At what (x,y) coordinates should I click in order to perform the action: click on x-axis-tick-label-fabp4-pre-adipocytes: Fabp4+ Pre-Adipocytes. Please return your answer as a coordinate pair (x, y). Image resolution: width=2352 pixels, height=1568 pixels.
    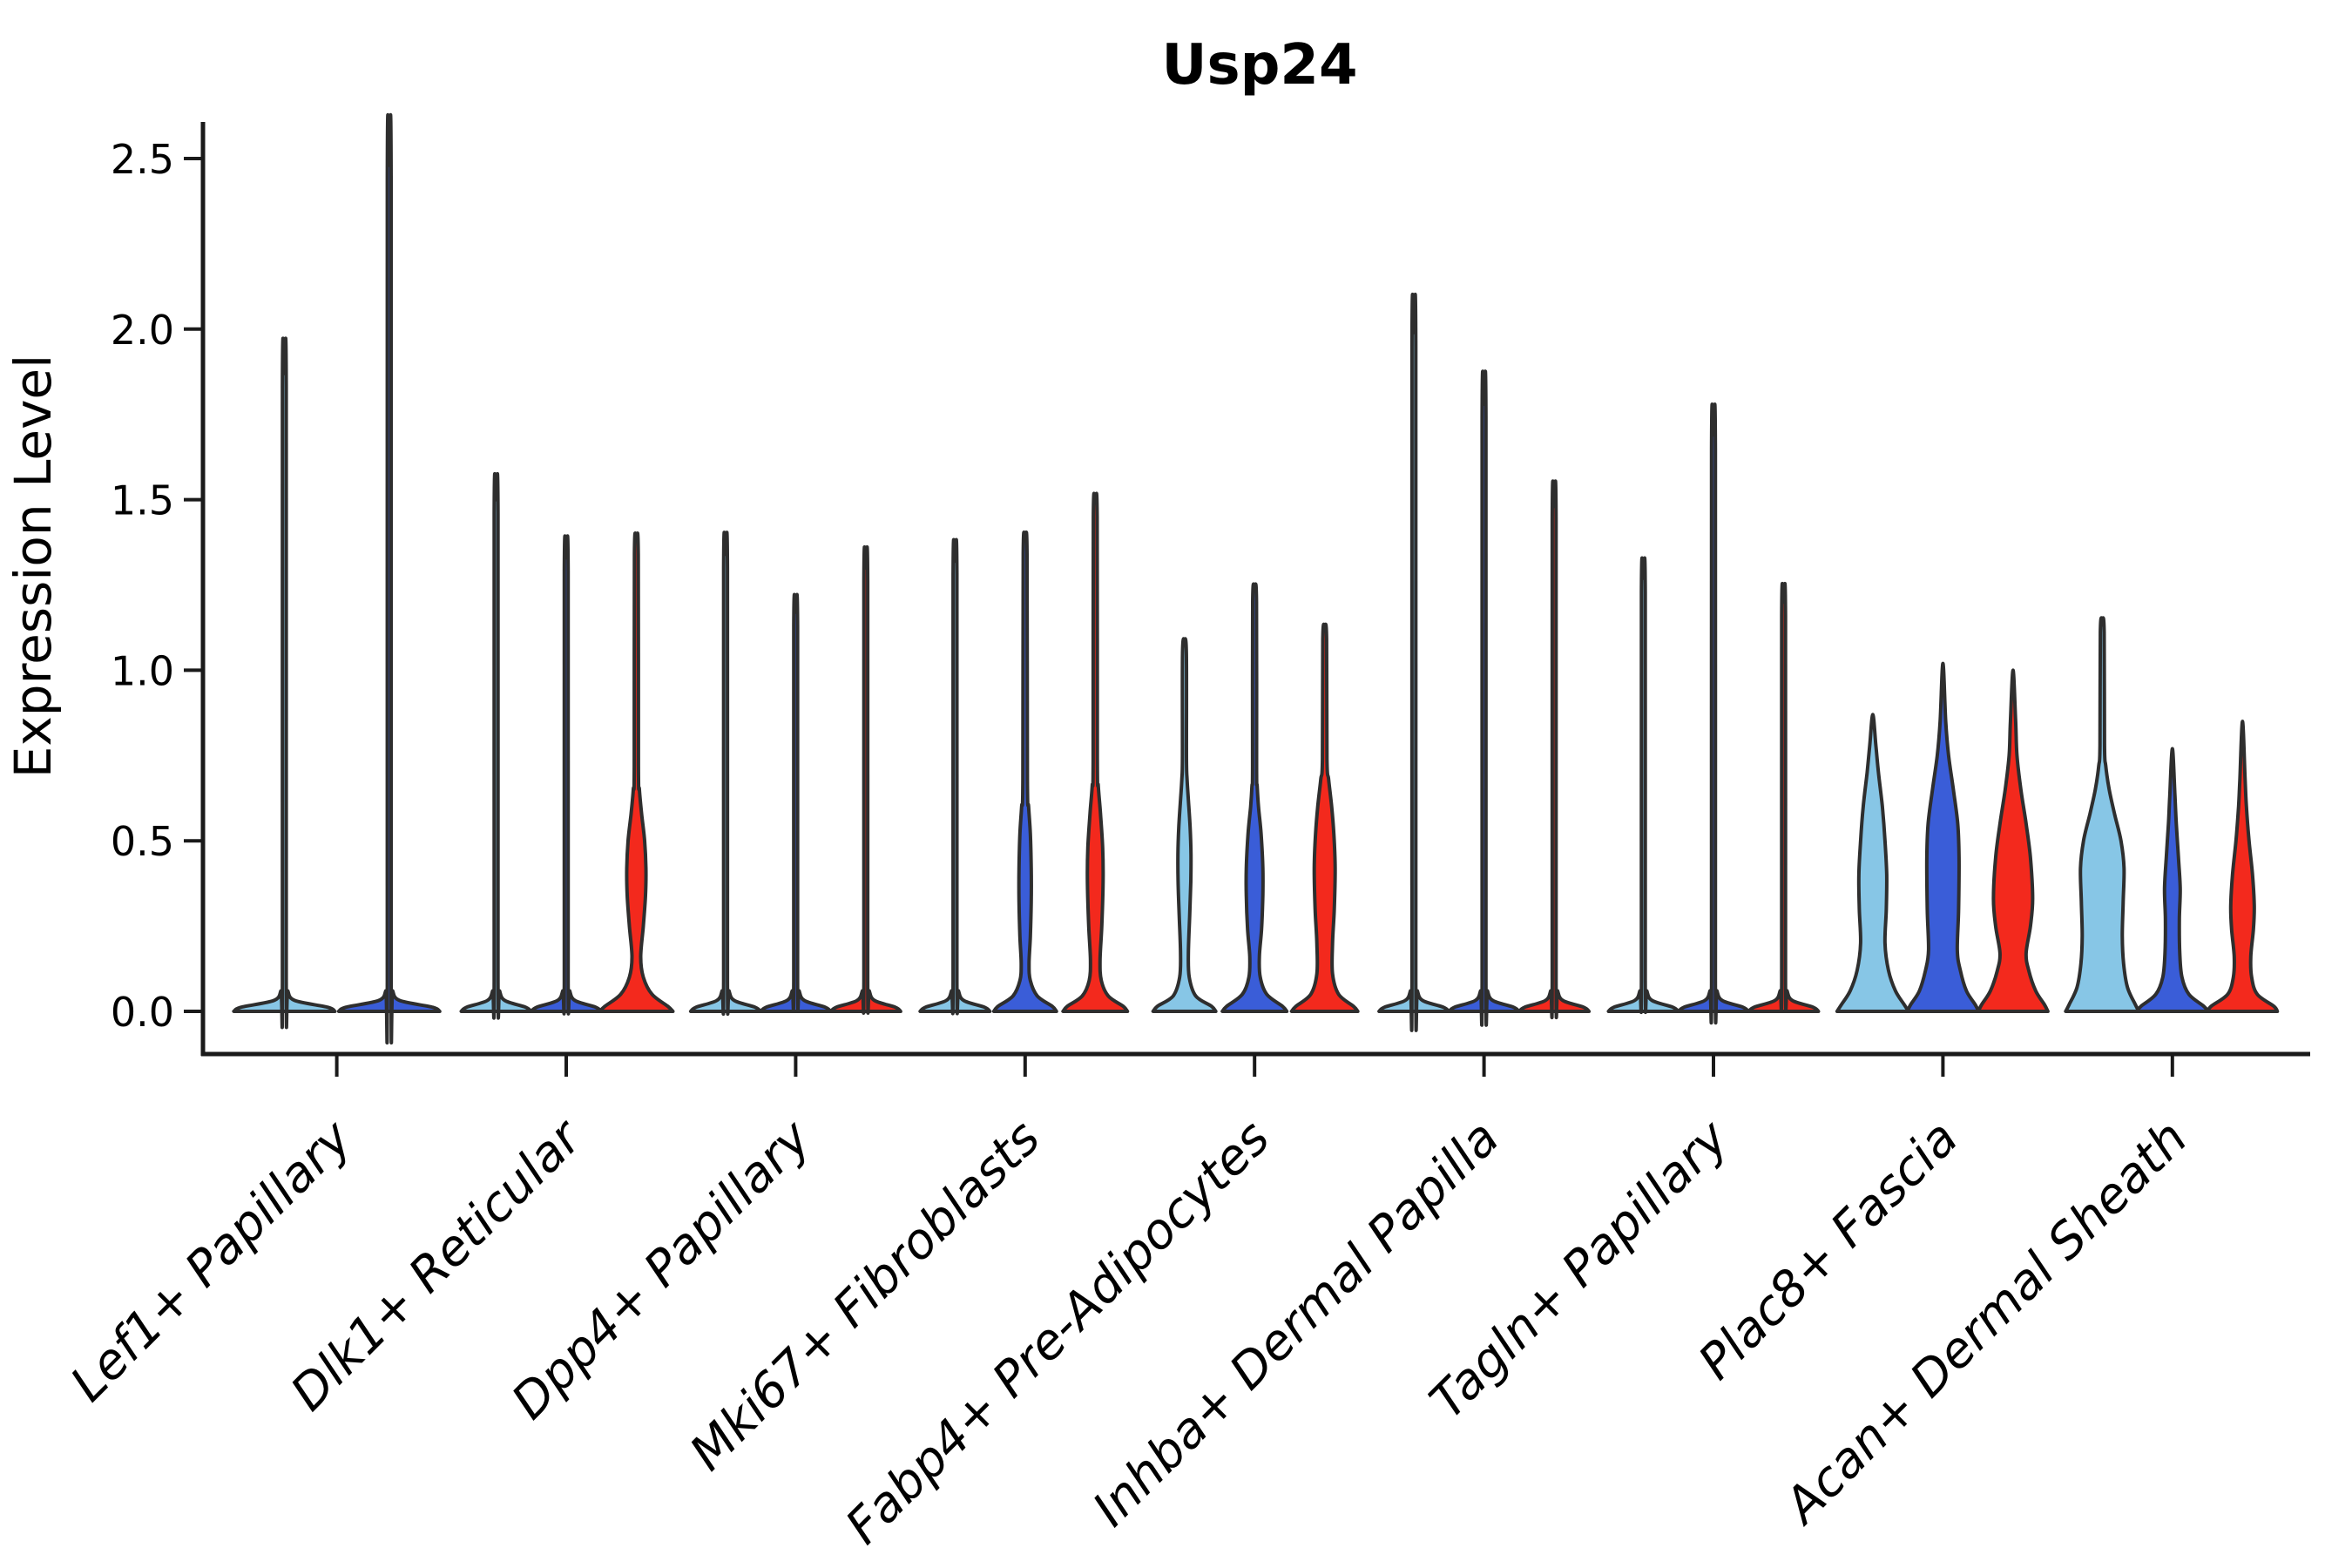
    Looking at the image, I should click on (1058, 1332).